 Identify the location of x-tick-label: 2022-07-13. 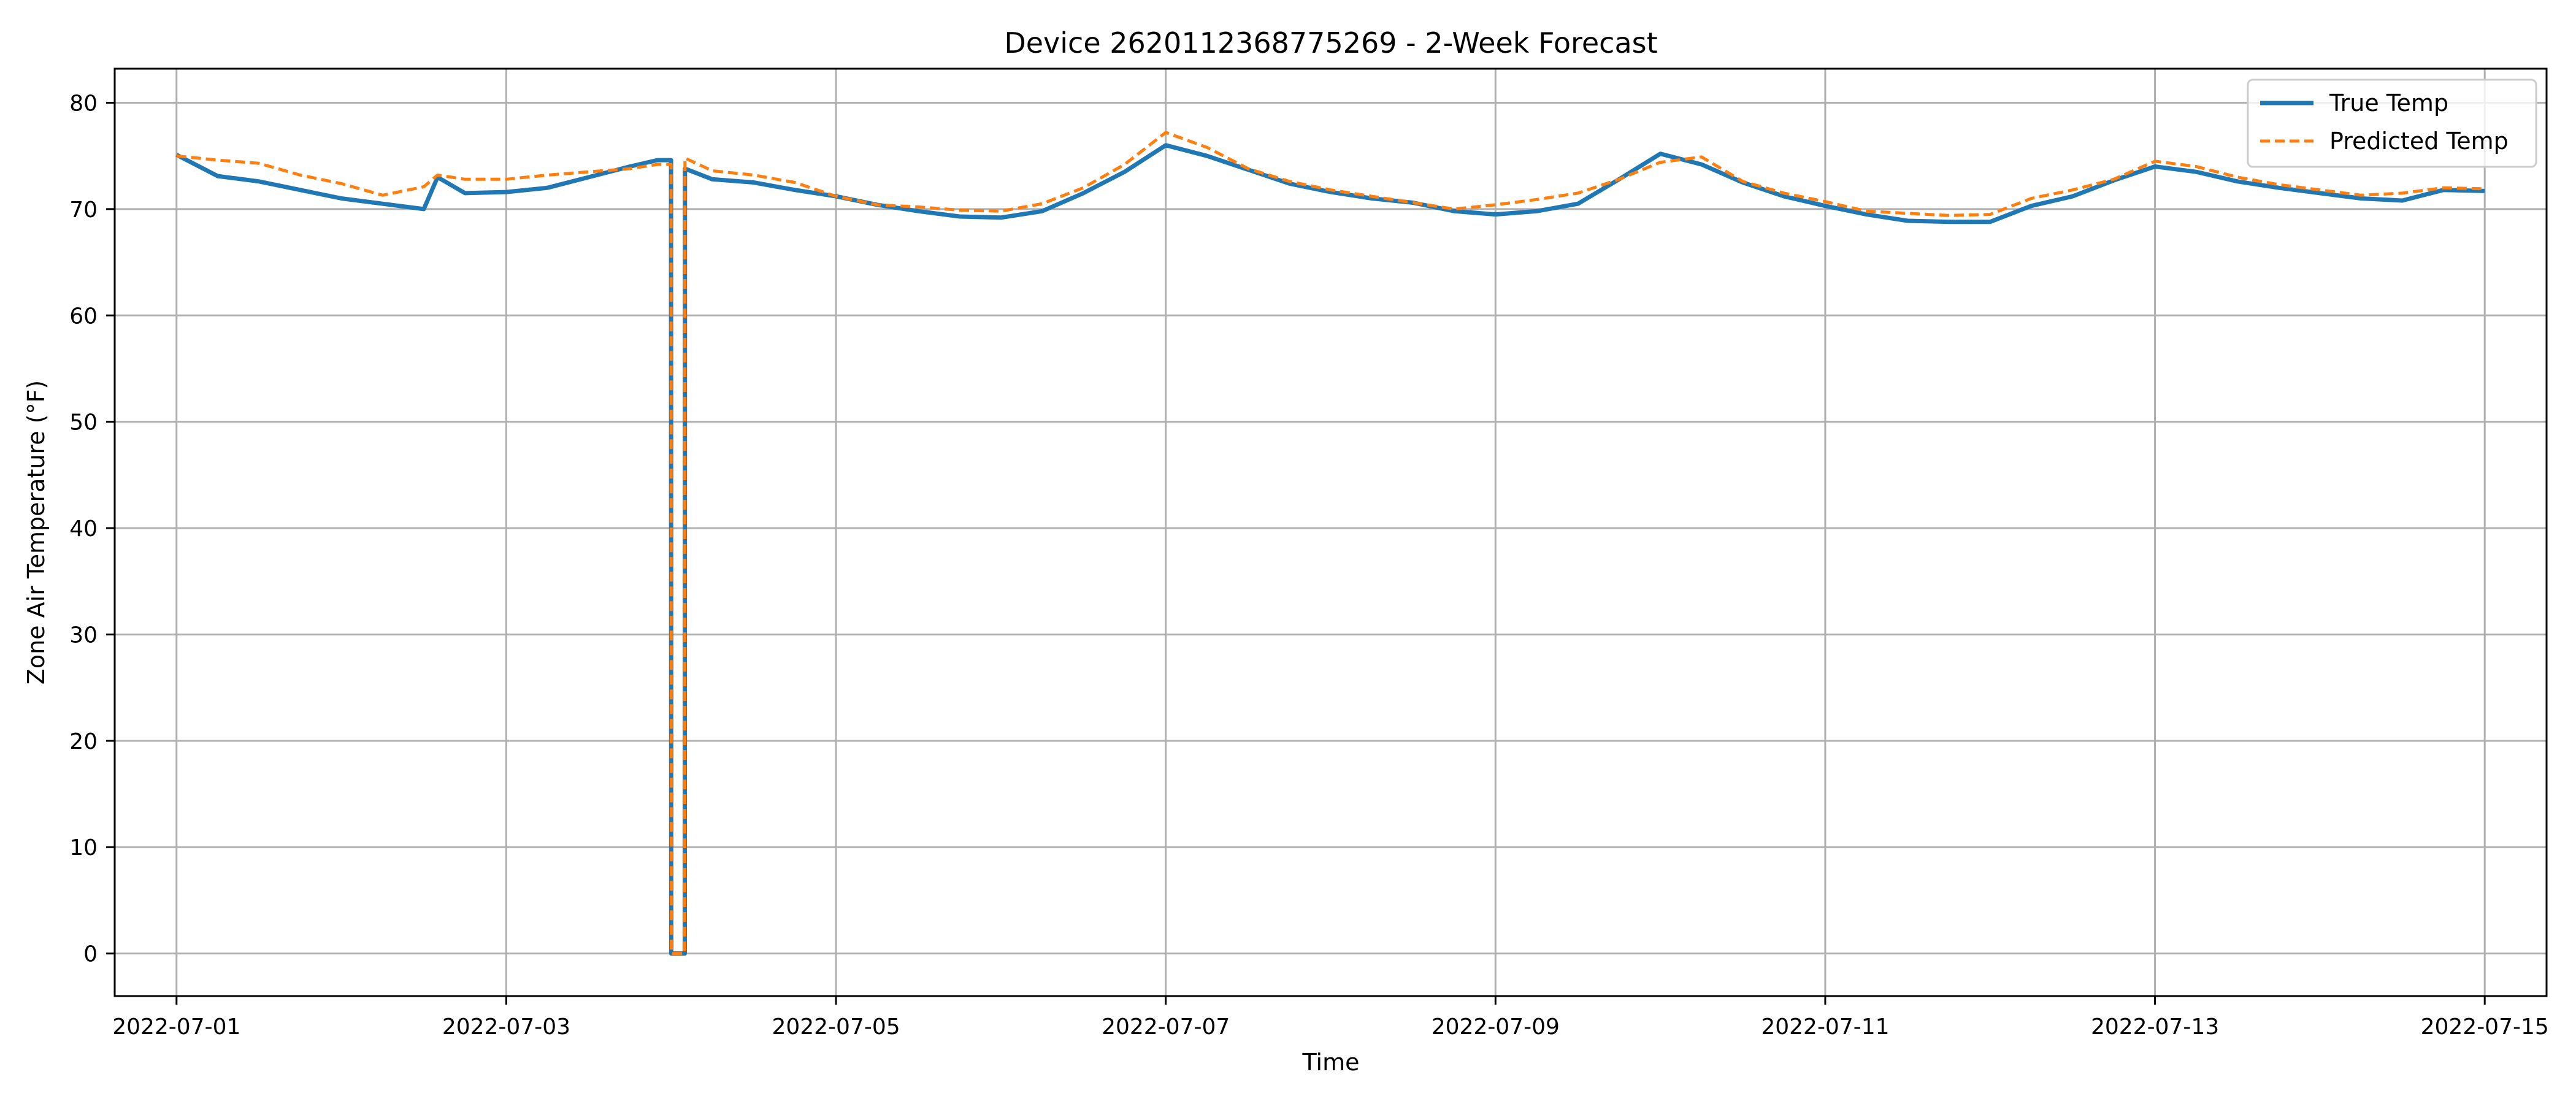
(2155, 1027).